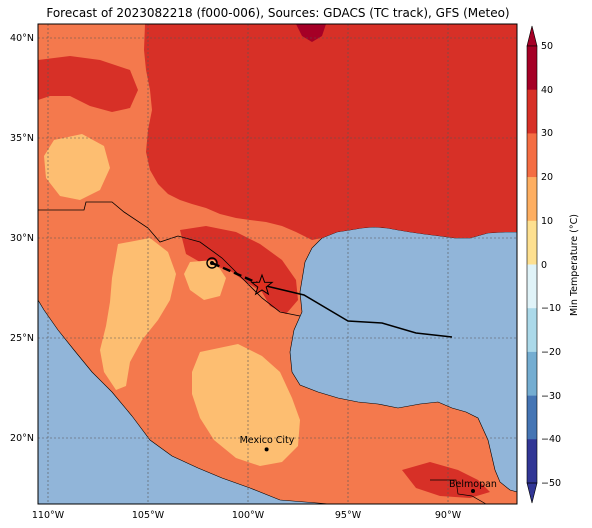 The width and height of the screenshot is (592, 528). I want to click on hot-zone-texas, so click(239, 270).